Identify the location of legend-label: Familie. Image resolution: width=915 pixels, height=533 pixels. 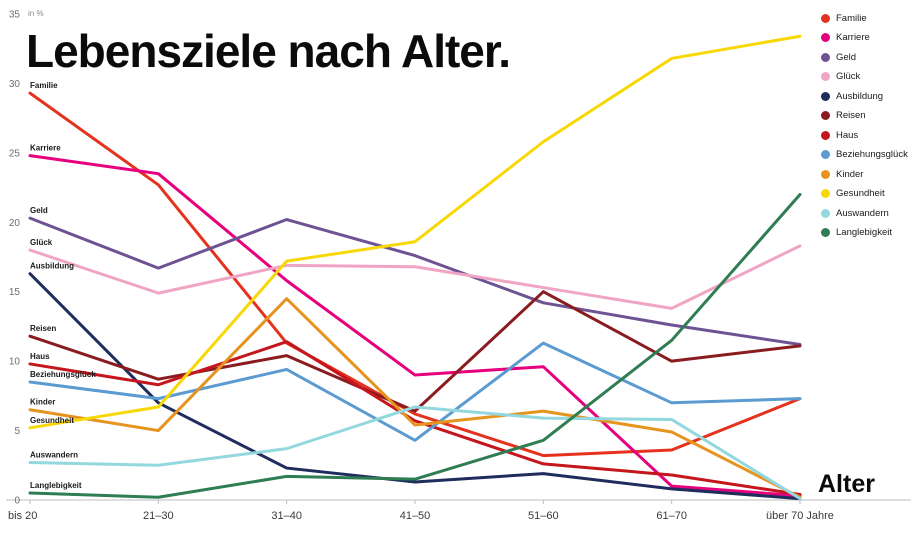
(851, 18).